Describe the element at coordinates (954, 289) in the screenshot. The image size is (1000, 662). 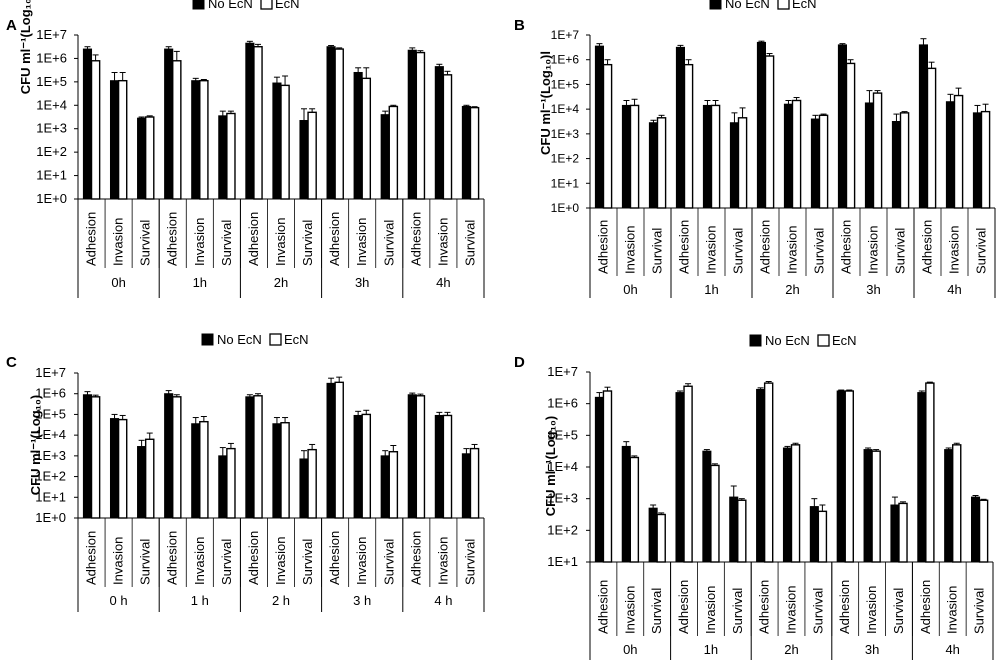
I see `group-label: 4h` at that location.